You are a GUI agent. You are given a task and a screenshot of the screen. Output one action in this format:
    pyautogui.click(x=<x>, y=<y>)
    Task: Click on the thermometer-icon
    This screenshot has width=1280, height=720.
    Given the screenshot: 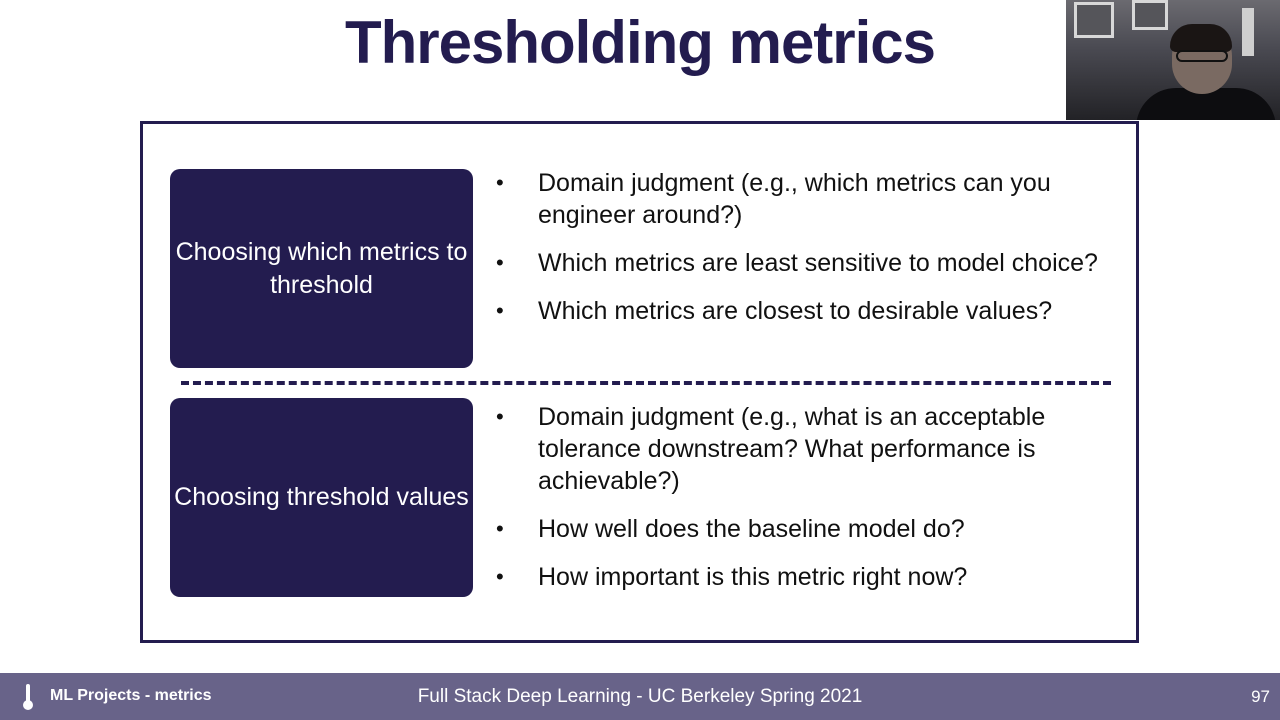 What is the action you would take?
    pyautogui.click(x=28, y=697)
    